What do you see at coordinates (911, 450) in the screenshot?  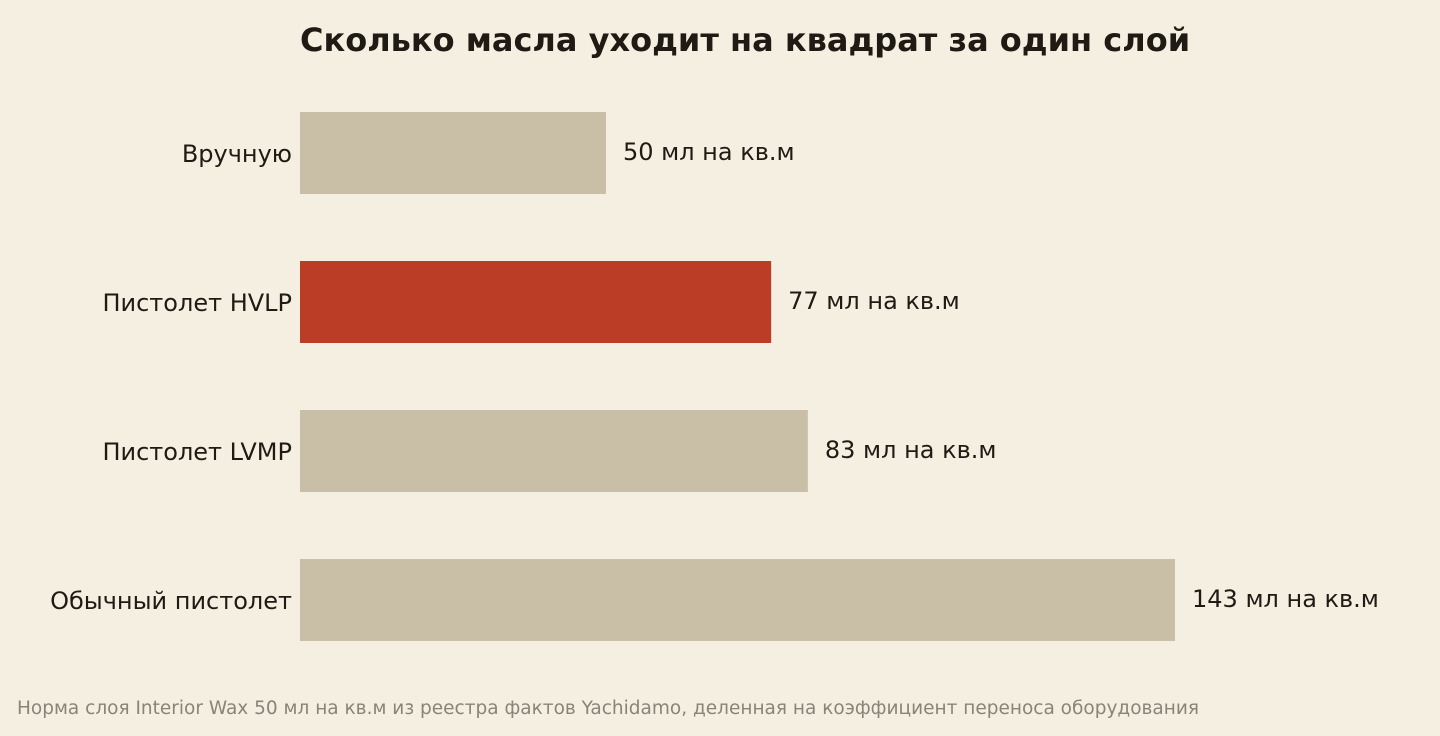 I see `value-label-3: 83 мл на кв.м` at bounding box center [911, 450].